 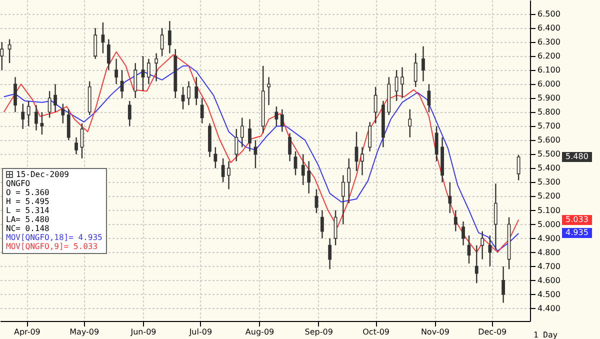 I want to click on y-tick-label: 5.300, so click(x=549, y=182).